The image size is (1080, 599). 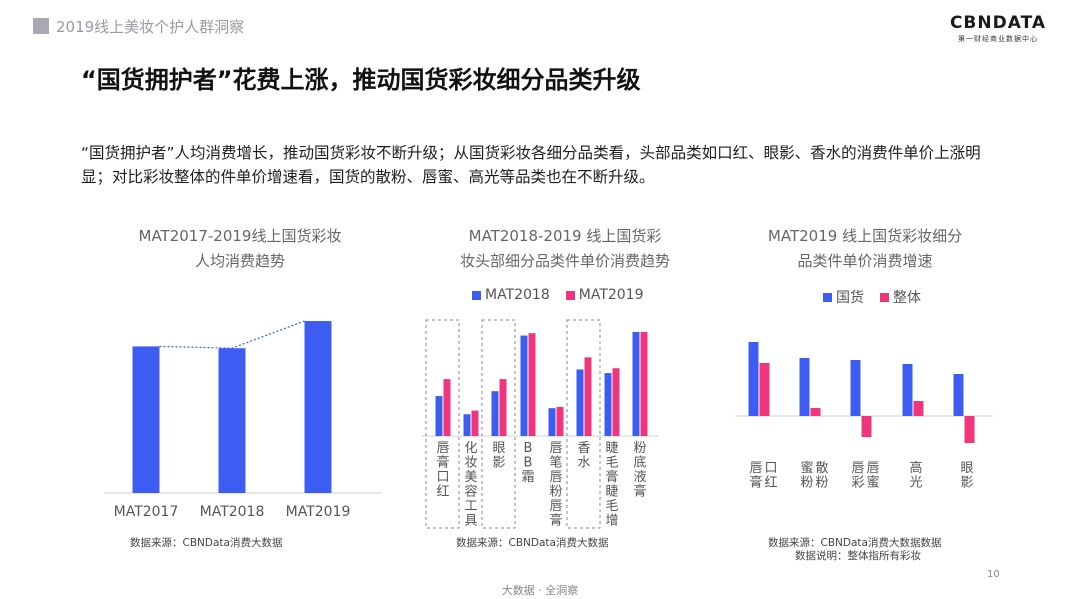 I want to click on legend-label-guohuo: 国货, so click(x=850, y=298).